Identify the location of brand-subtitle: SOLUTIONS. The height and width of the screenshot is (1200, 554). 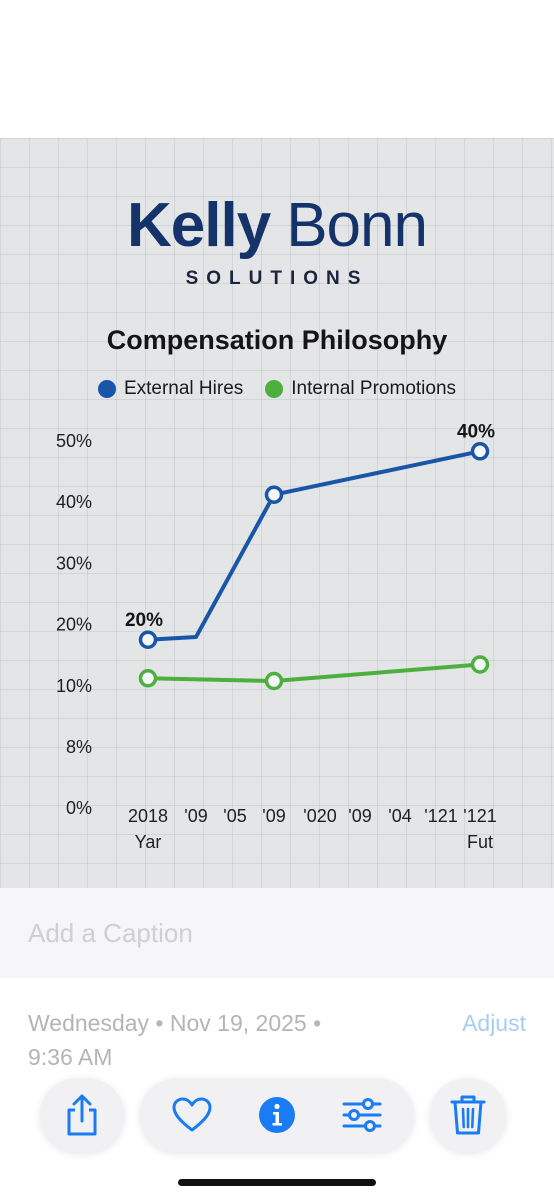
(277, 278).